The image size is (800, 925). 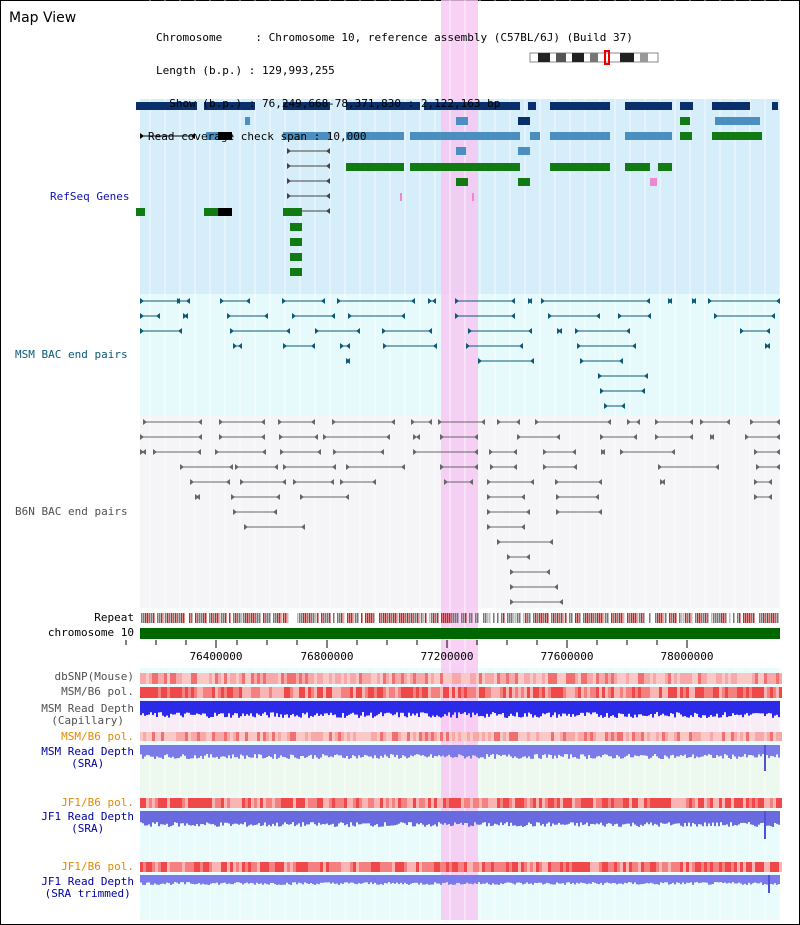 What do you see at coordinates (71, 354) in the screenshot?
I see `track-label-msm-bac: MSM BAC end pairs` at bounding box center [71, 354].